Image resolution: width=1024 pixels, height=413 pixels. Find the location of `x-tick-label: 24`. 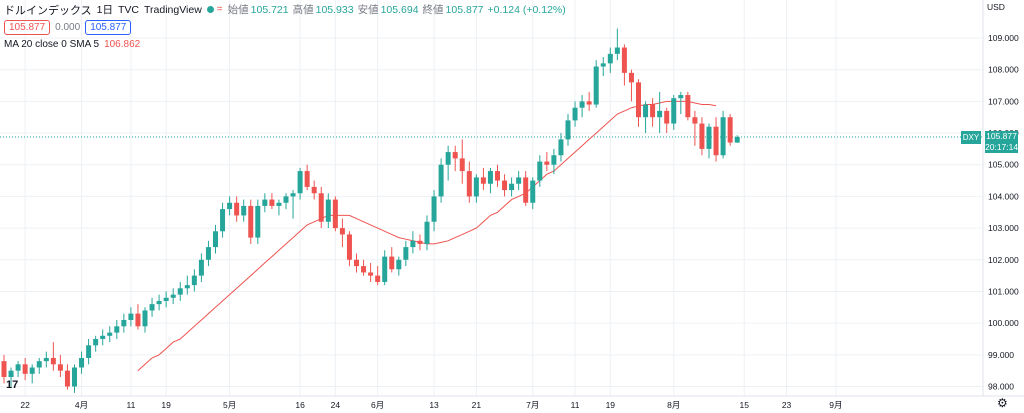

x-tick-label: 24 is located at coordinates (336, 405).